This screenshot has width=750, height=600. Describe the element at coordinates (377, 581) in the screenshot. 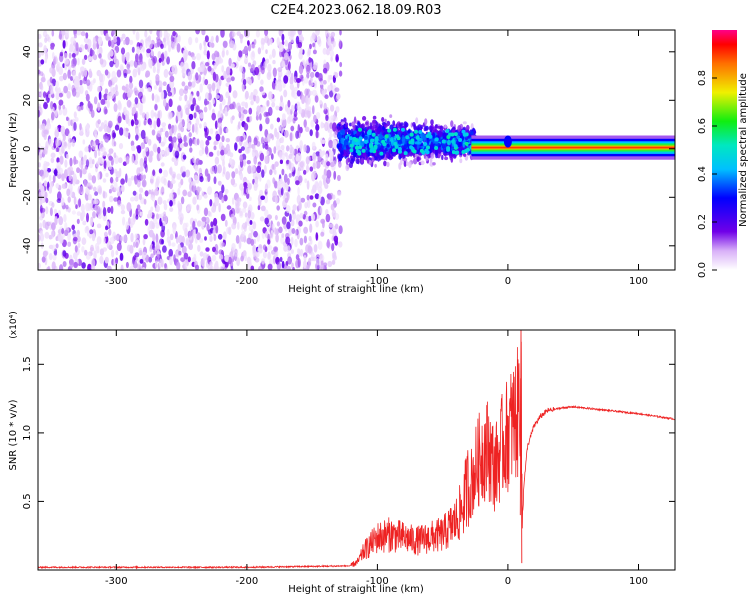

I see `x-tick-label: -100` at that location.